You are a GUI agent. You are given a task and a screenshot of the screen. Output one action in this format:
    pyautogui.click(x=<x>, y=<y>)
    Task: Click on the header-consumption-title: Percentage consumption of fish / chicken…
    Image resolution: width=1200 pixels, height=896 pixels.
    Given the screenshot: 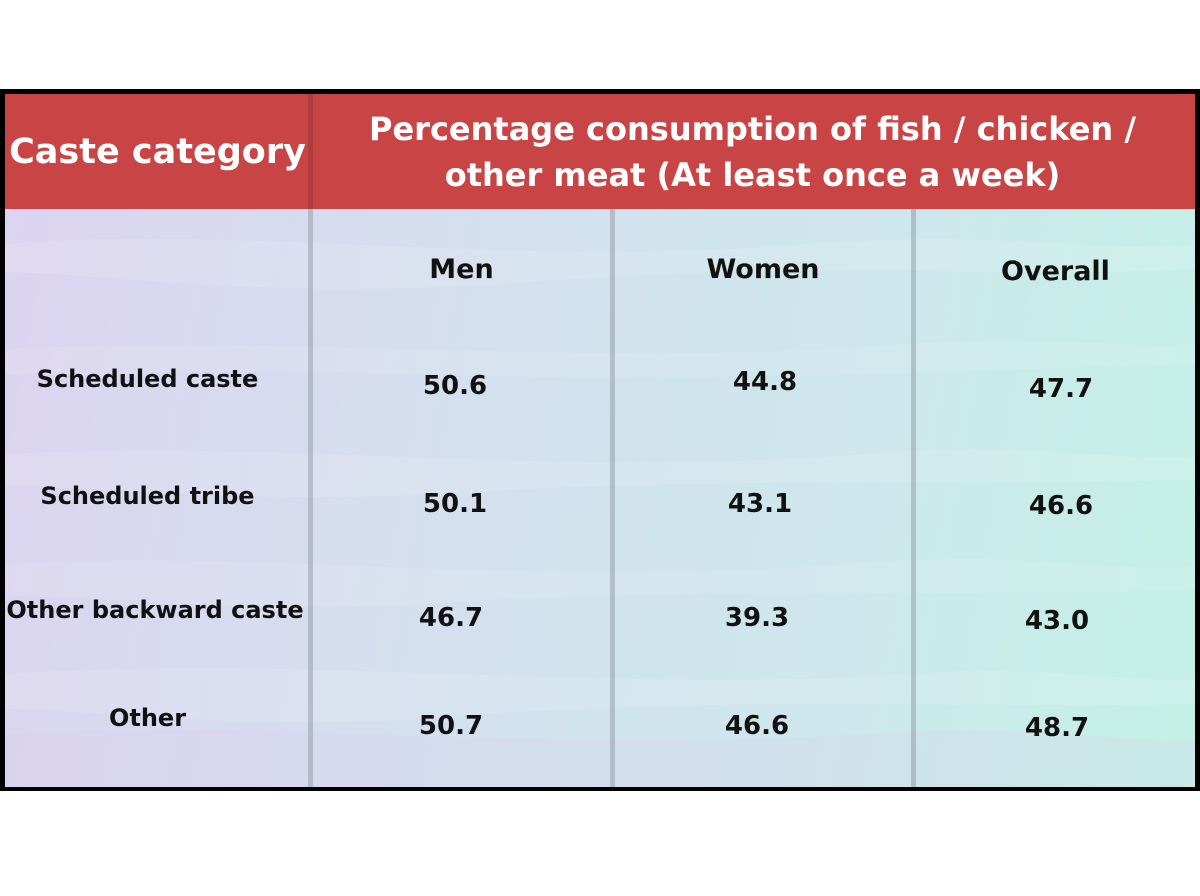 What is the action you would take?
    pyautogui.click(x=752, y=151)
    